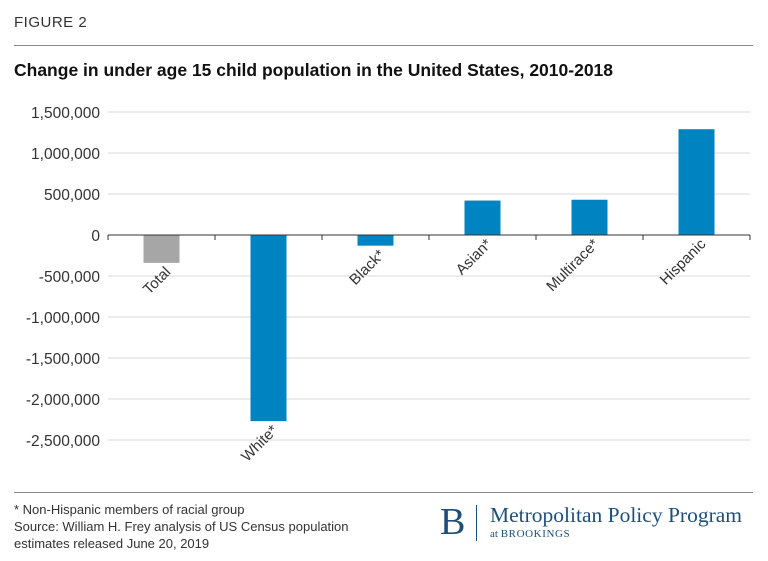 The image size is (768, 561). I want to click on footnote-note: * Non-Hispanic members of racial group, so click(129, 509).